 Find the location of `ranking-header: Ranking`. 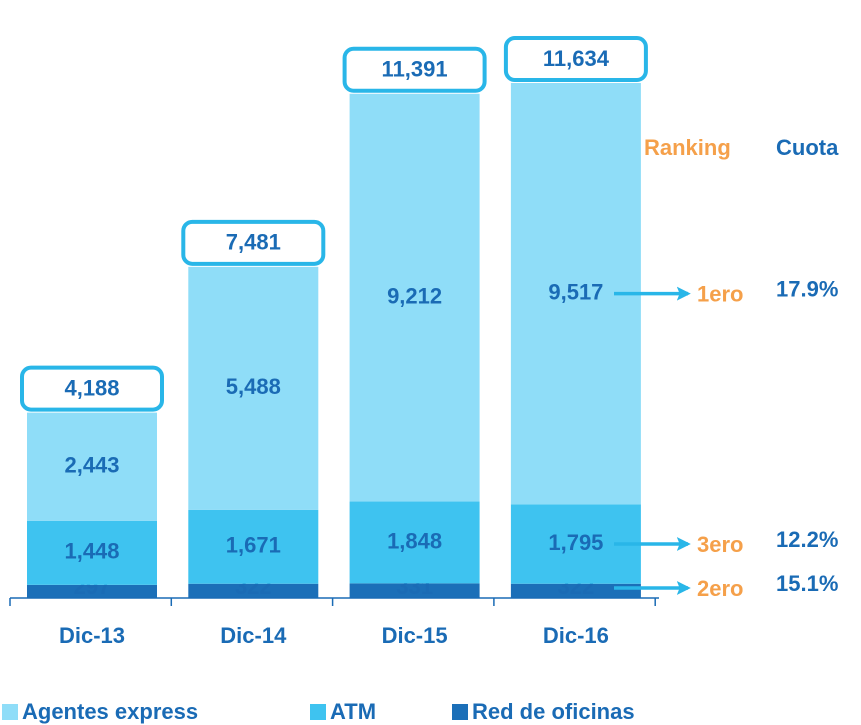

ranking-header: Ranking is located at coordinates (687, 147).